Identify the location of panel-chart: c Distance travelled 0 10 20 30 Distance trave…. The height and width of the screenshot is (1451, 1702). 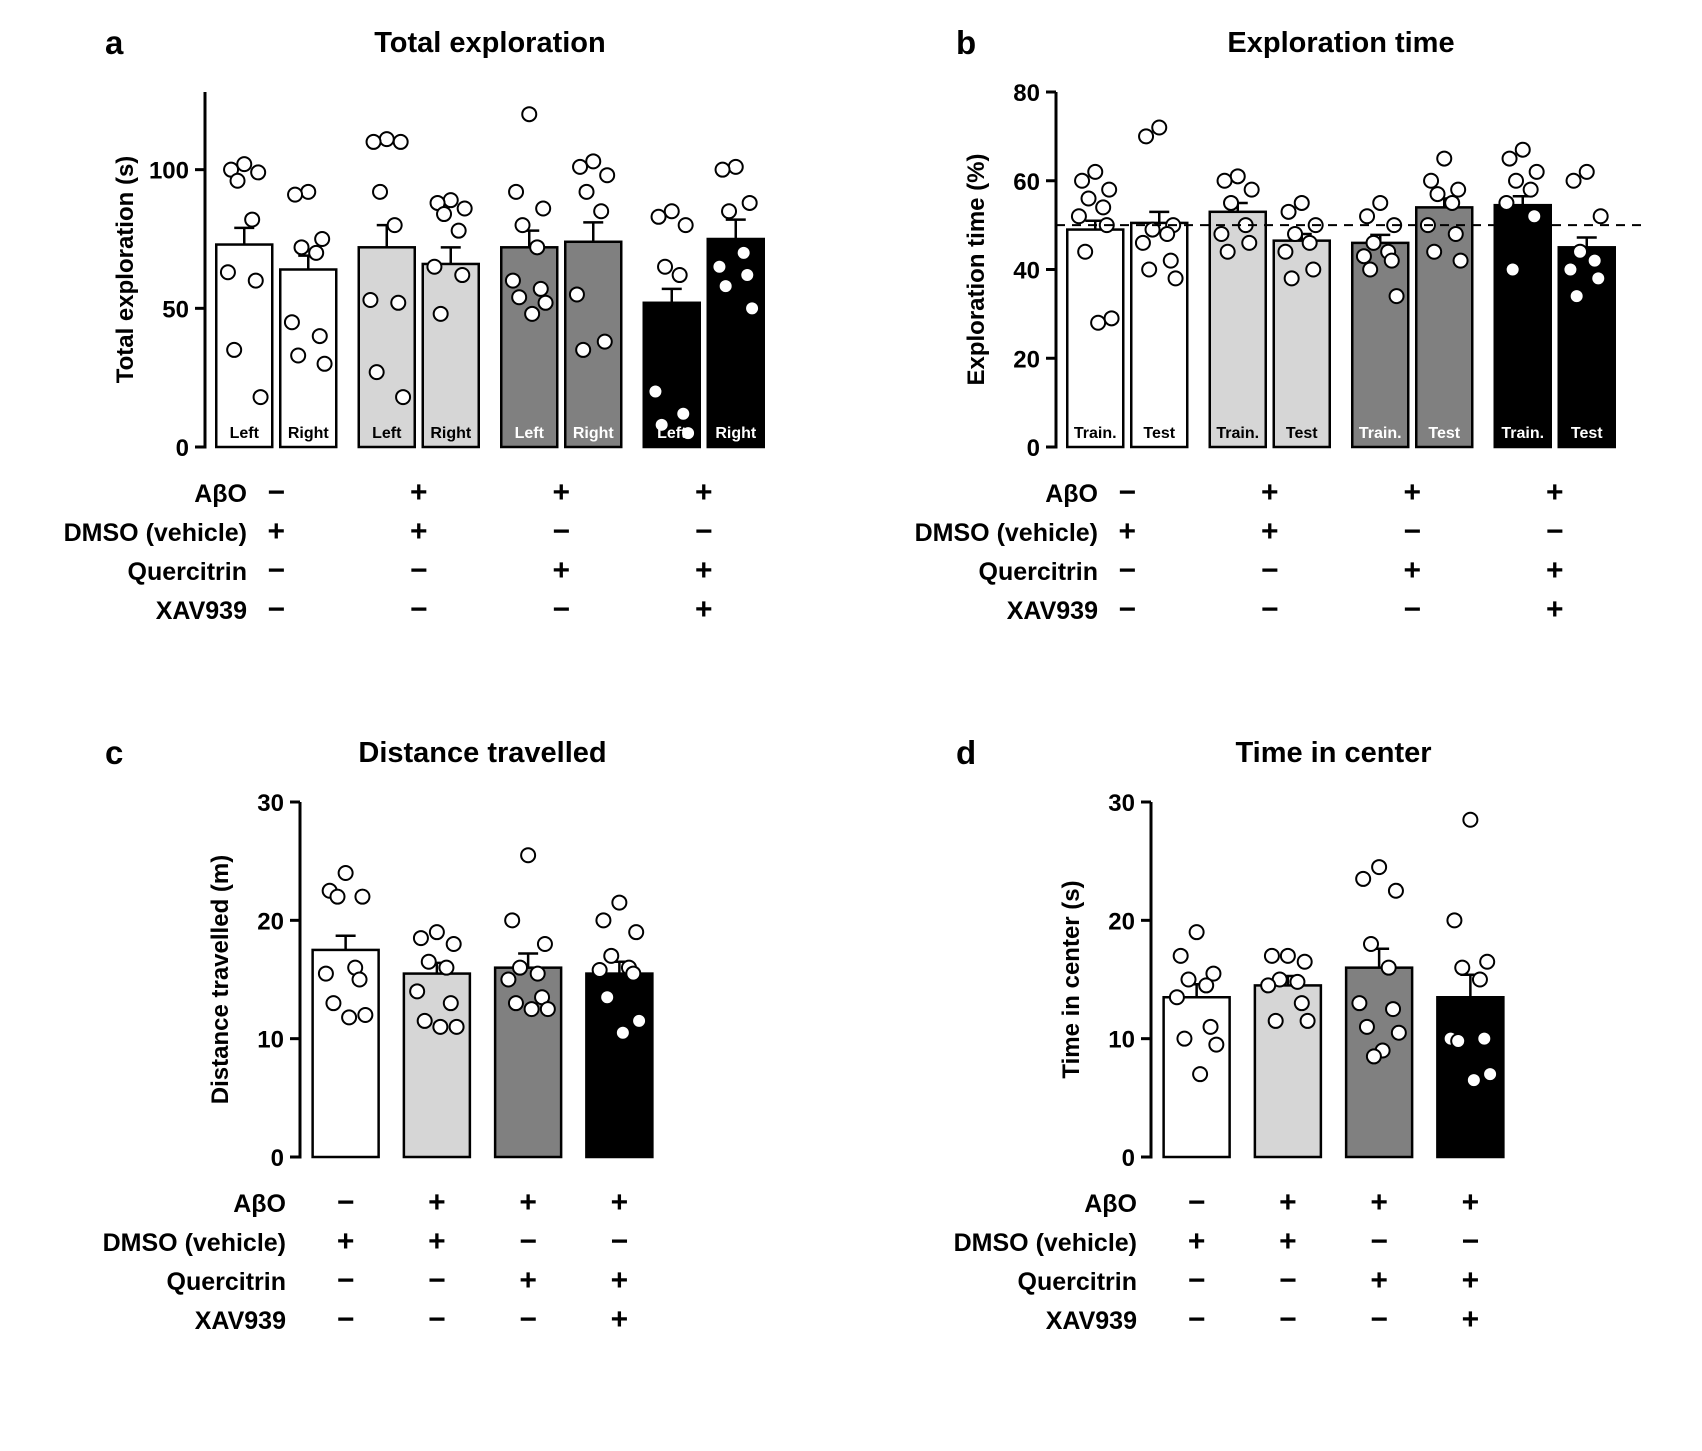
(378, 1035).